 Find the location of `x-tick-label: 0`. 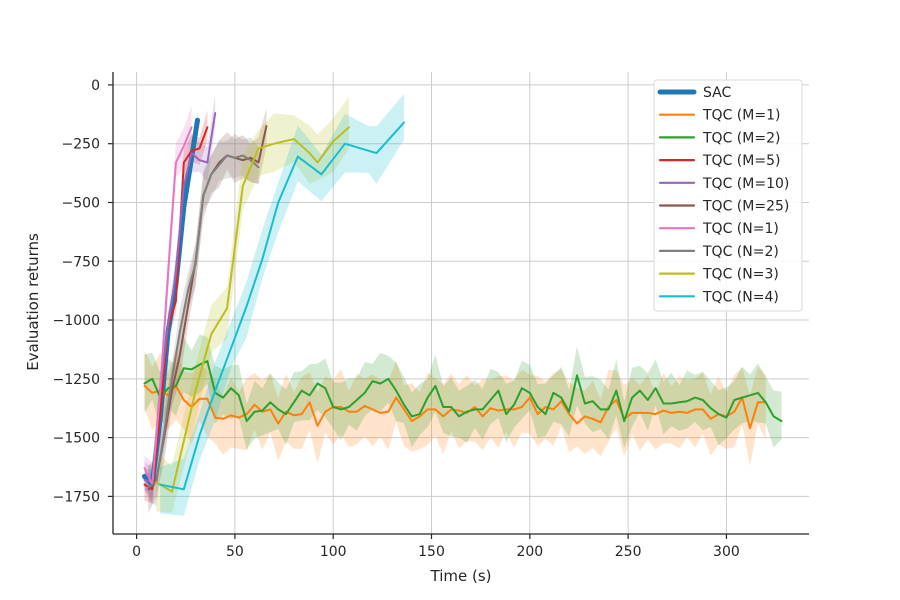

x-tick-label: 0 is located at coordinates (136, 552).